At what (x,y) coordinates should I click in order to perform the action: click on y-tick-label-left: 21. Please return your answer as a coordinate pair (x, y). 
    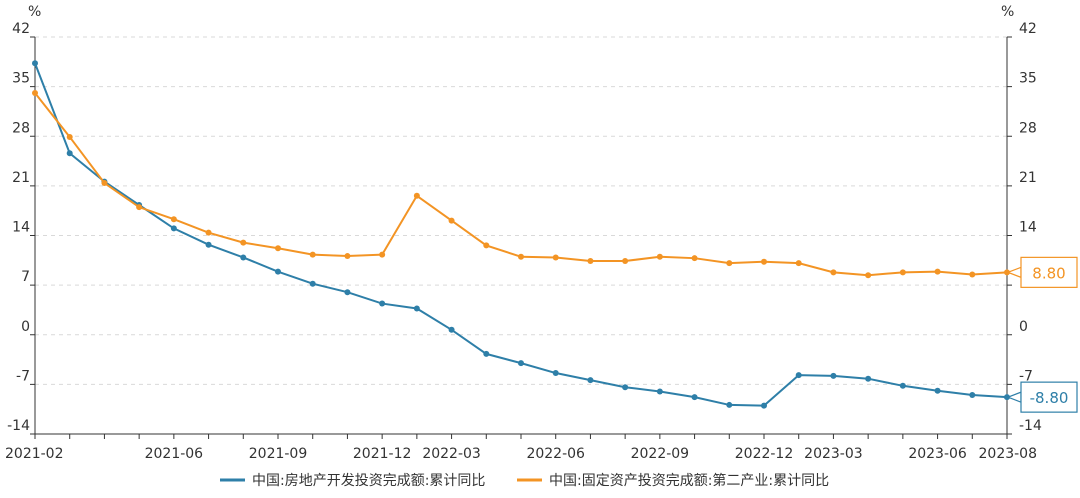
    Looking at the image, I should click on (21, 178).